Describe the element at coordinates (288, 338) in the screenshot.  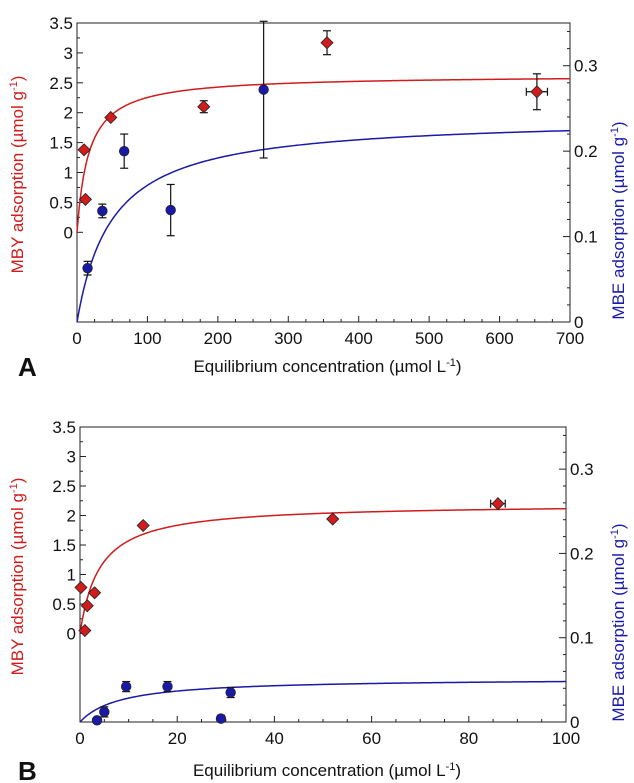
I see `x-tick-label: 300` at that location.